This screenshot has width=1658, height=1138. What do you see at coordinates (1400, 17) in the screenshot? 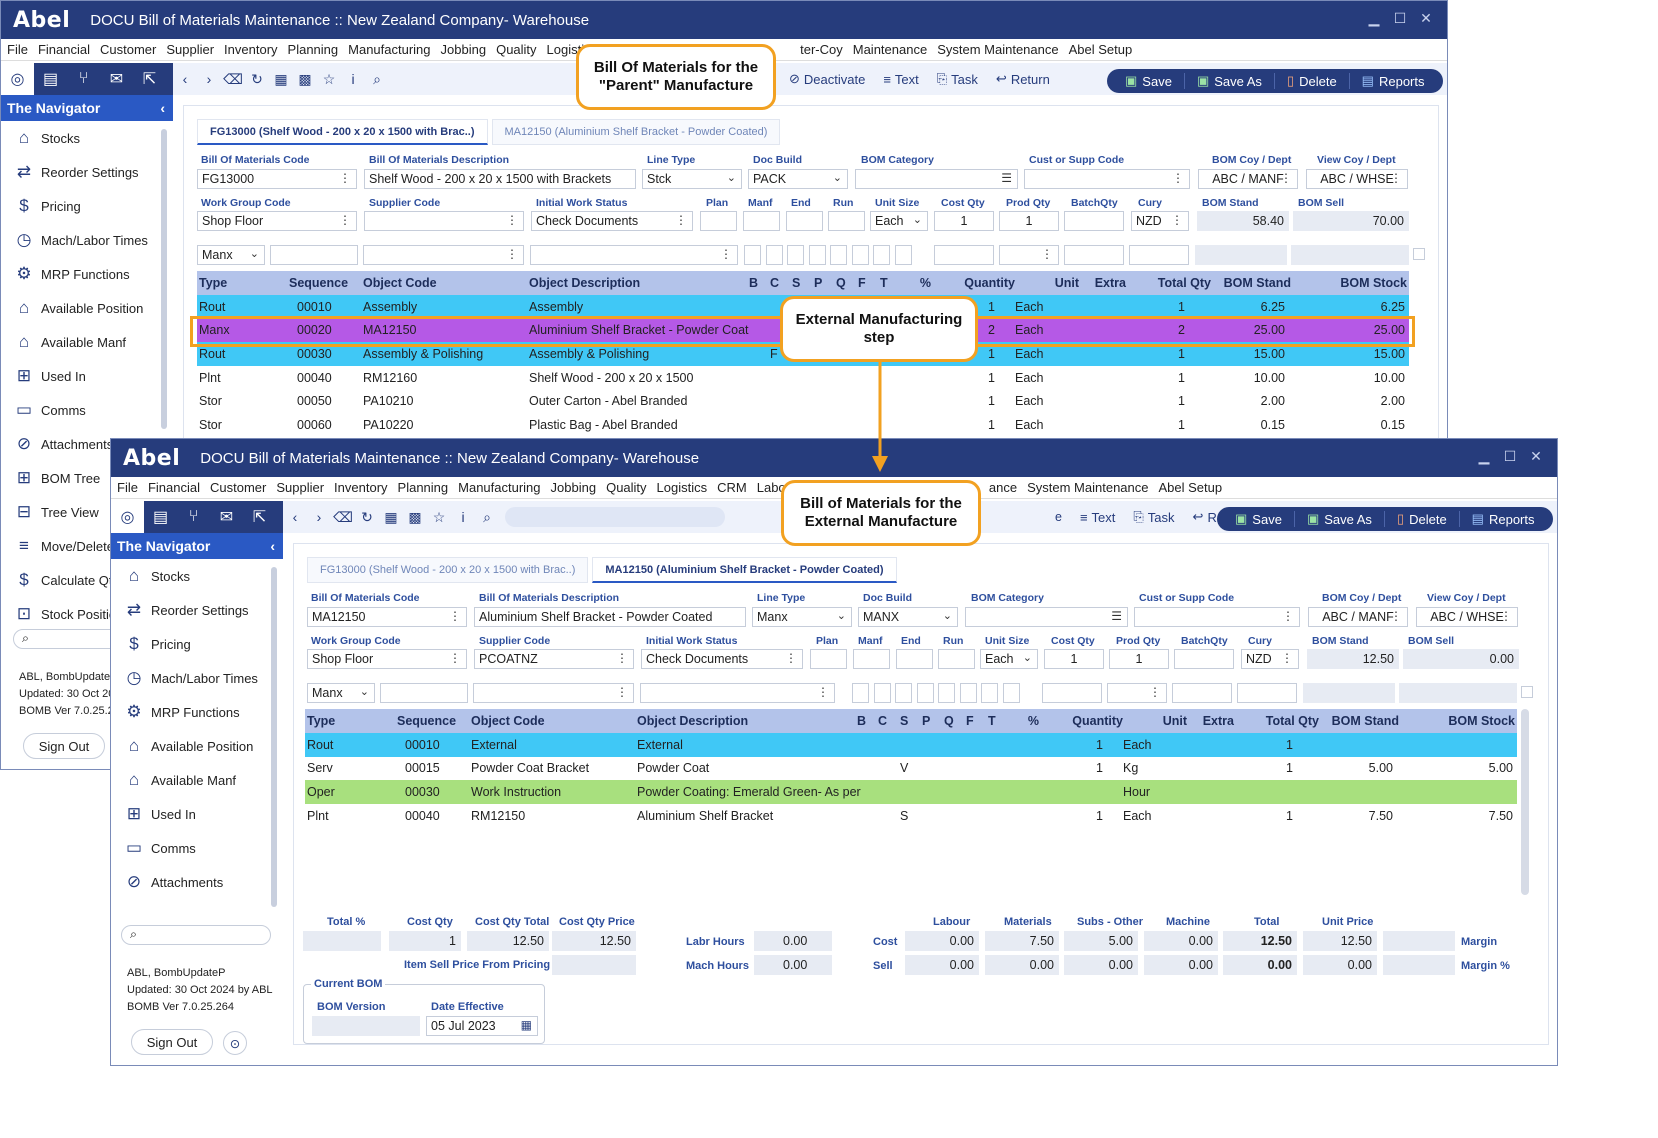
I see `maximize-icon: ☐` at bounding box center [1400, 17].